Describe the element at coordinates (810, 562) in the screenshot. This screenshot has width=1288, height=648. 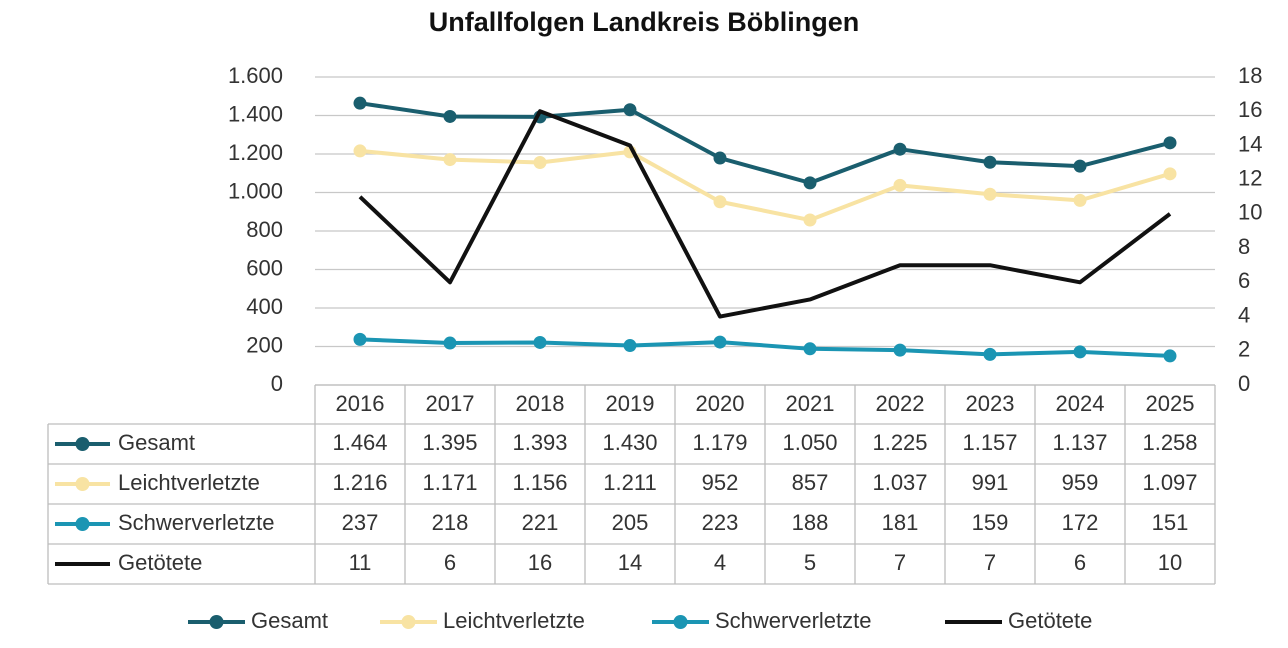
I see `table-value: 5` at that location.